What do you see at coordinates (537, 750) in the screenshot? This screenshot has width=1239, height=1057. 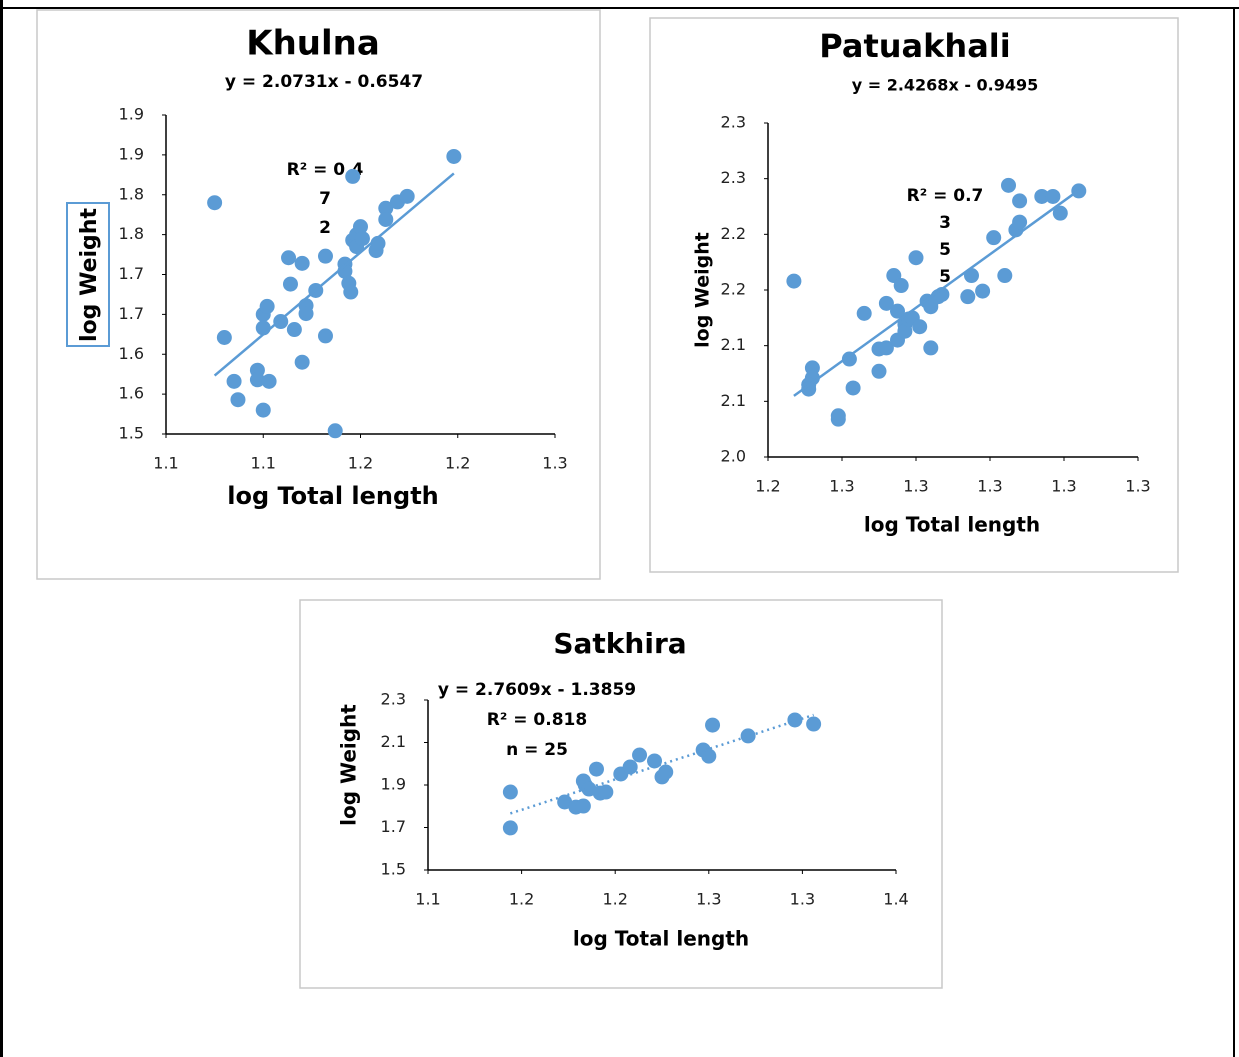 I see `annotation: n = 25` at bounding box center [537, 750].